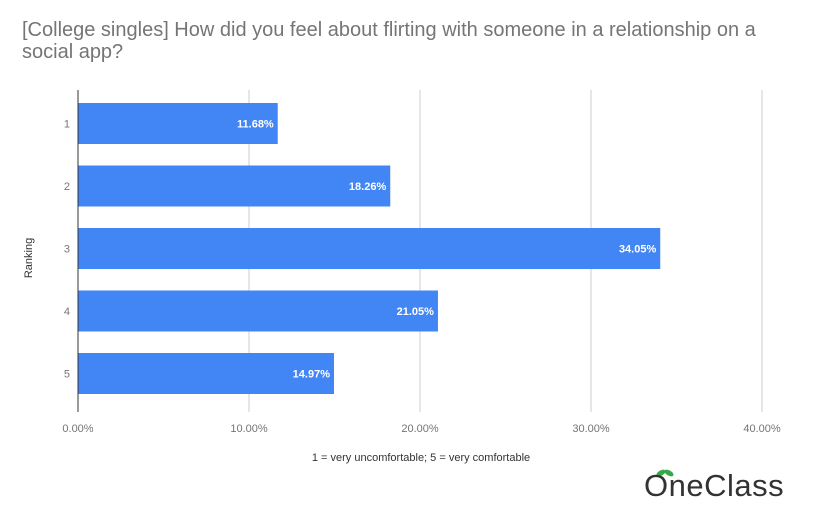  What do you see at coordinates (591, 429) in the screenshot?
I see `x-tick-label: 30.00%` at bounding box center [591, 429].